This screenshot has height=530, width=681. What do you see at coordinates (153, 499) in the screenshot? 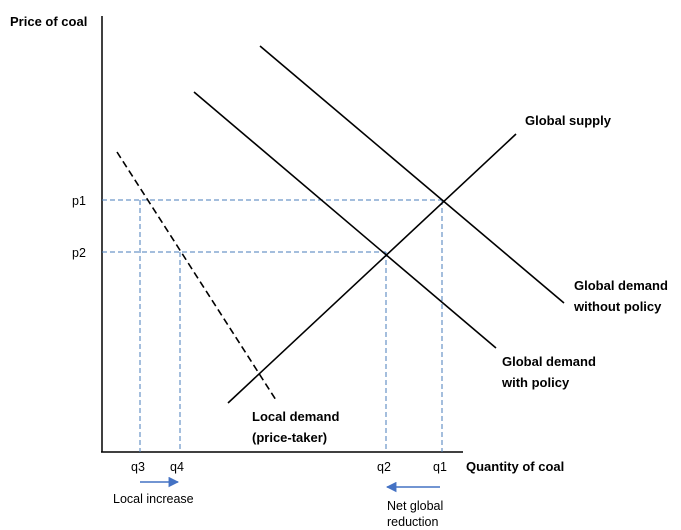
I see `local-increase-note: Local increase` at bounding box center [153, 499].